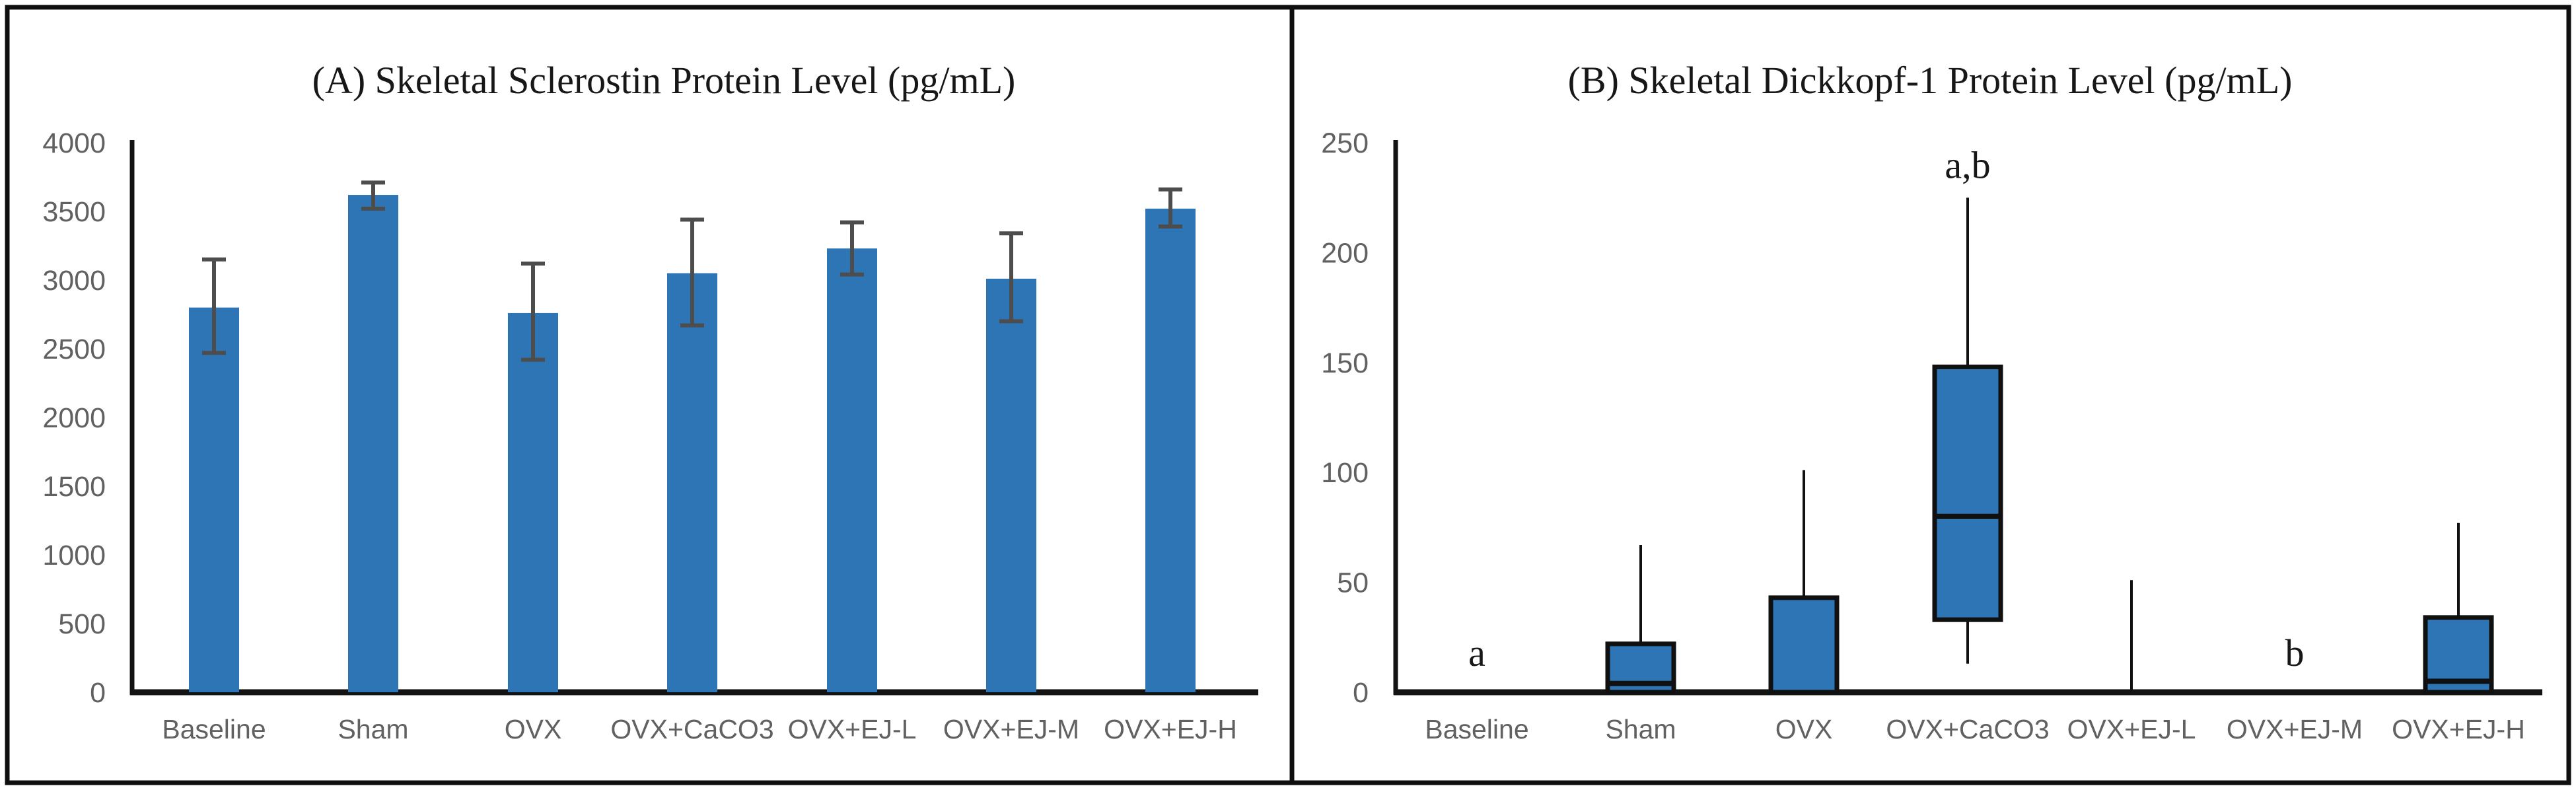 This screenshot has width=2576, height=790. I want to click on y-tick-label: 250, so click(1345, 143).